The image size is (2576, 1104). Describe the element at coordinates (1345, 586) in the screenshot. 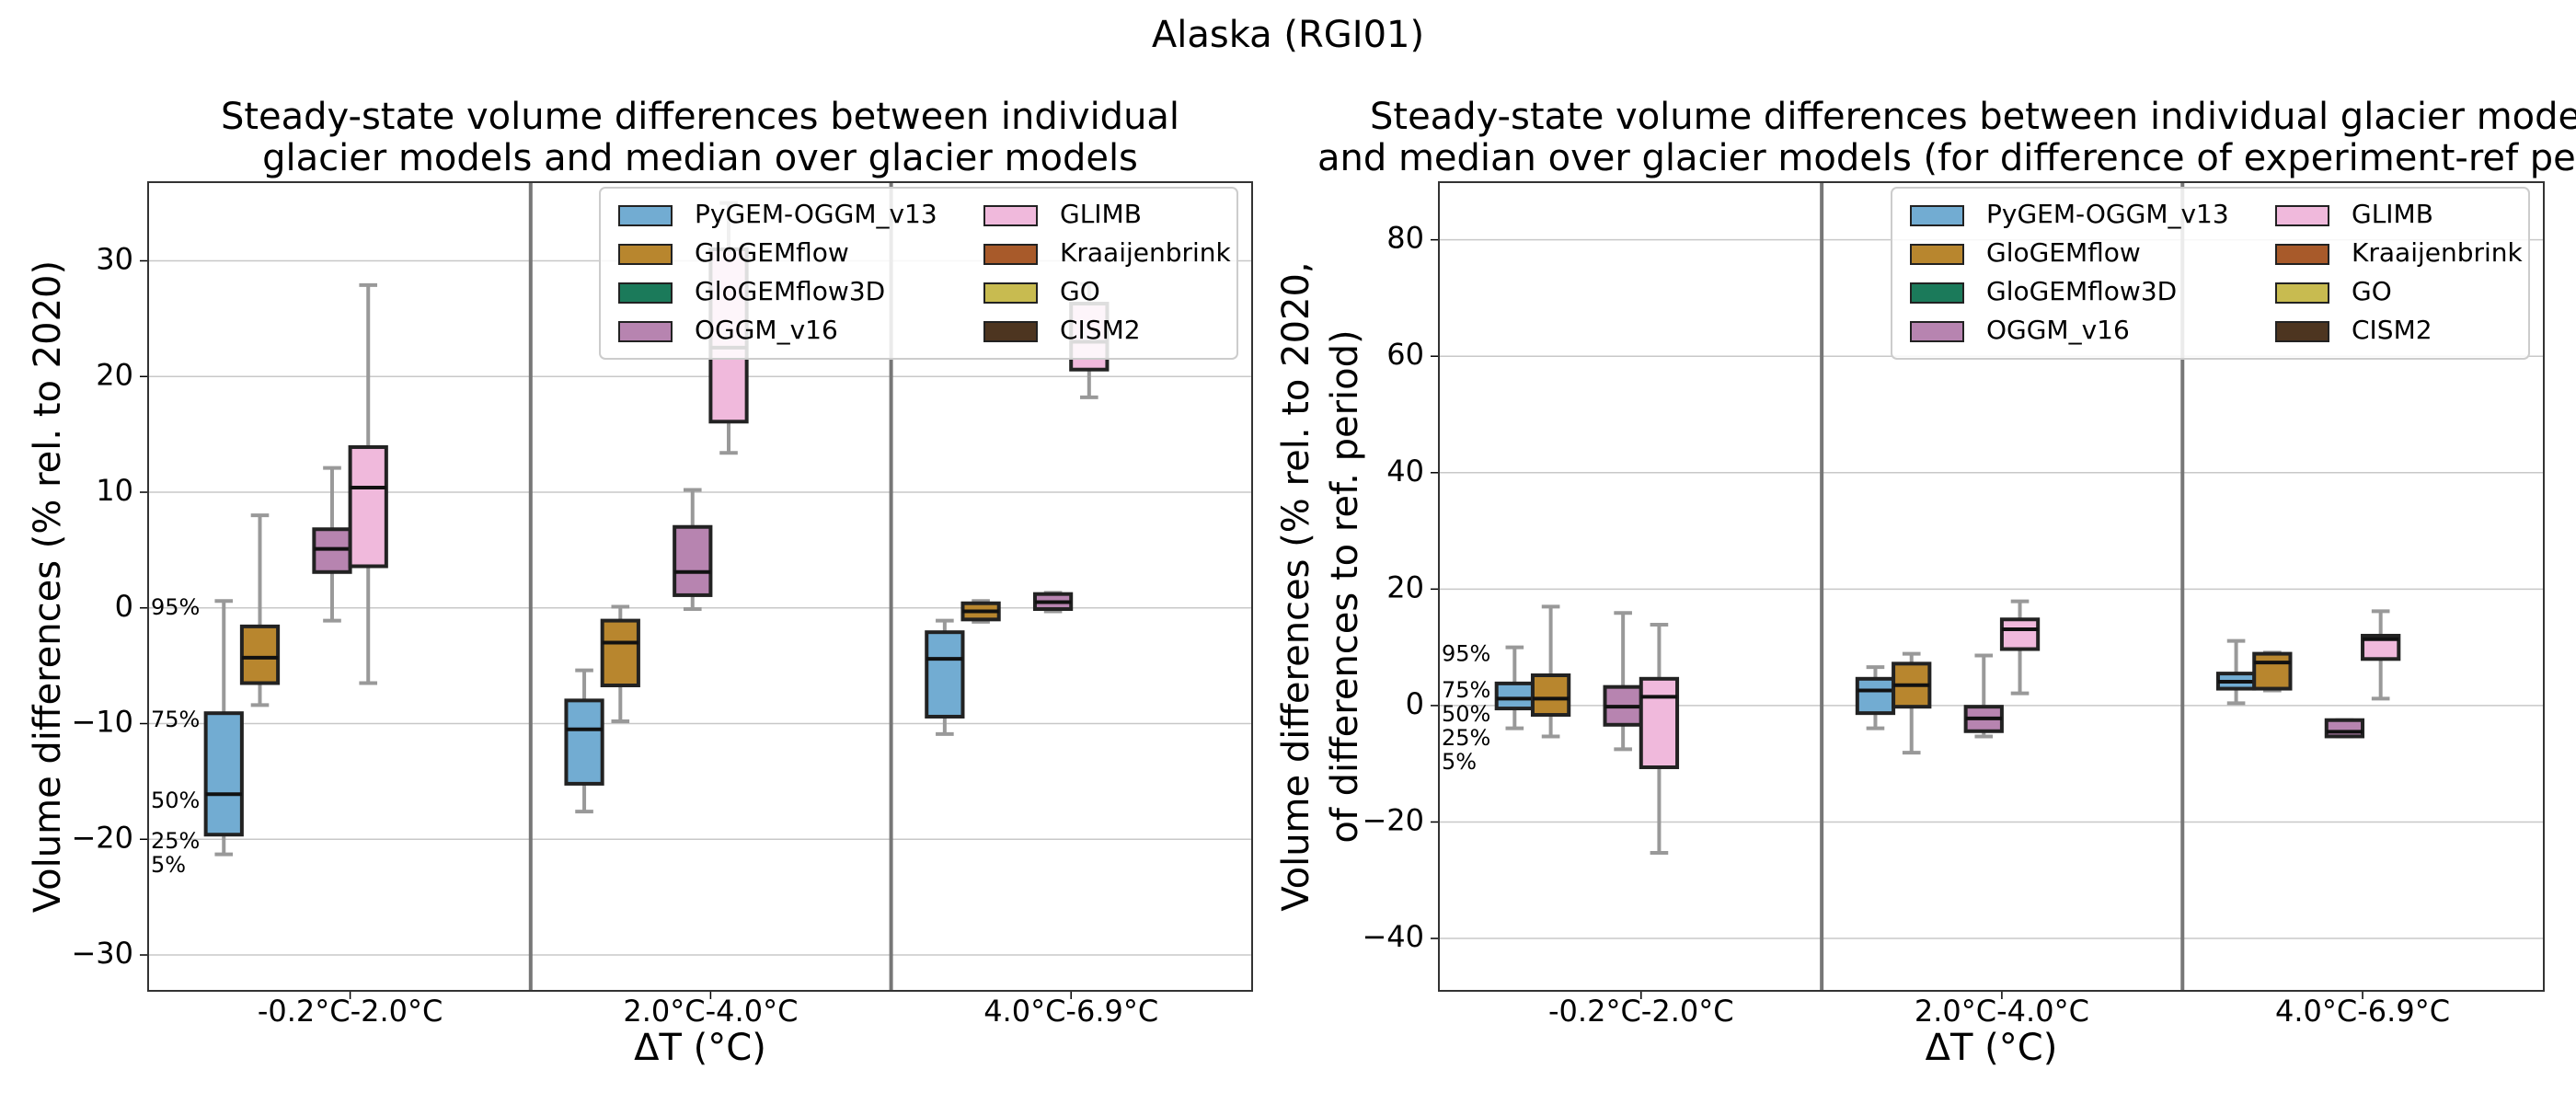

I see `y-axis-label: of differences to ref. period)` at that location.